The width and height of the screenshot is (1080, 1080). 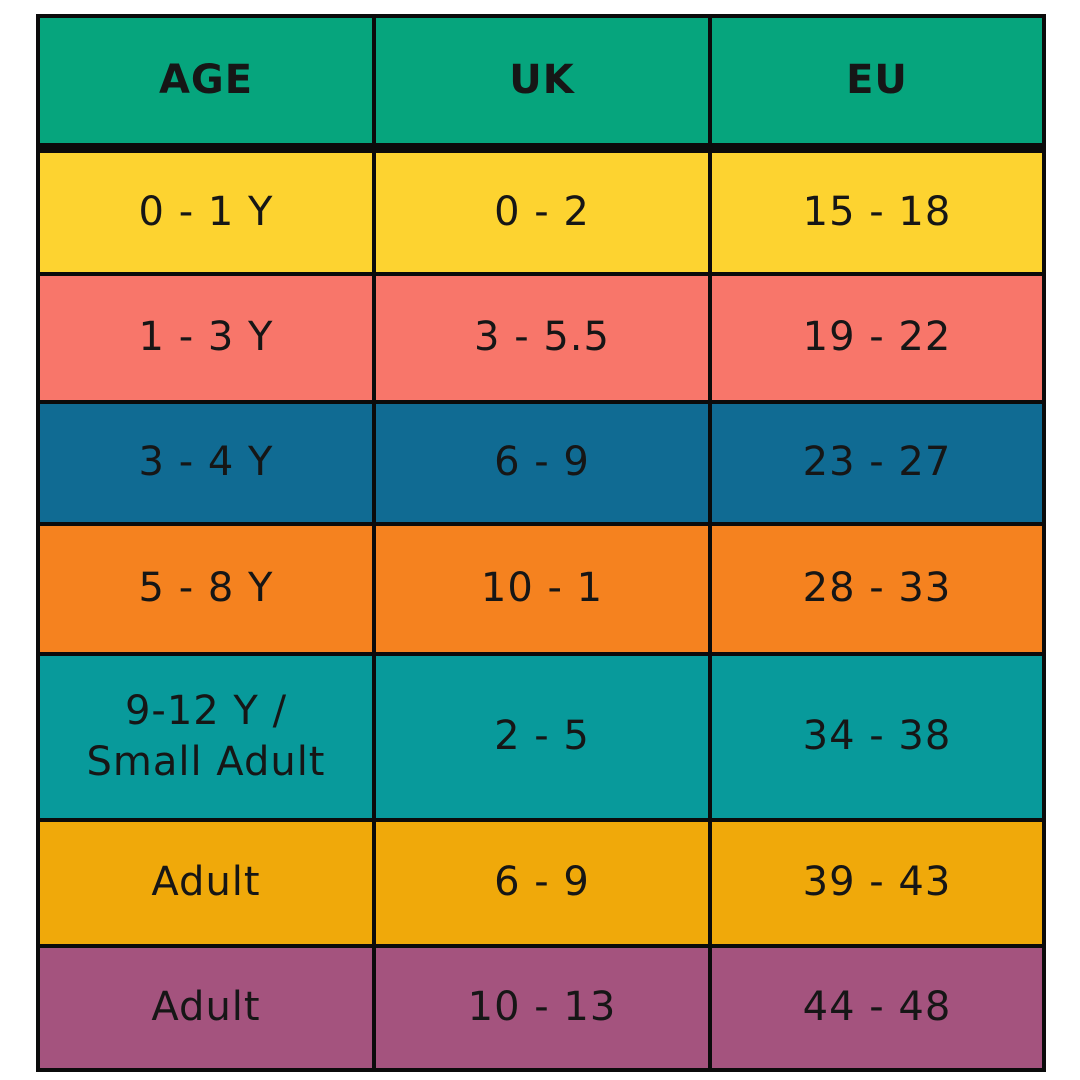 I want to click on age-cell: 9-12 Y / Small Adult, so click(x=206, y=737).